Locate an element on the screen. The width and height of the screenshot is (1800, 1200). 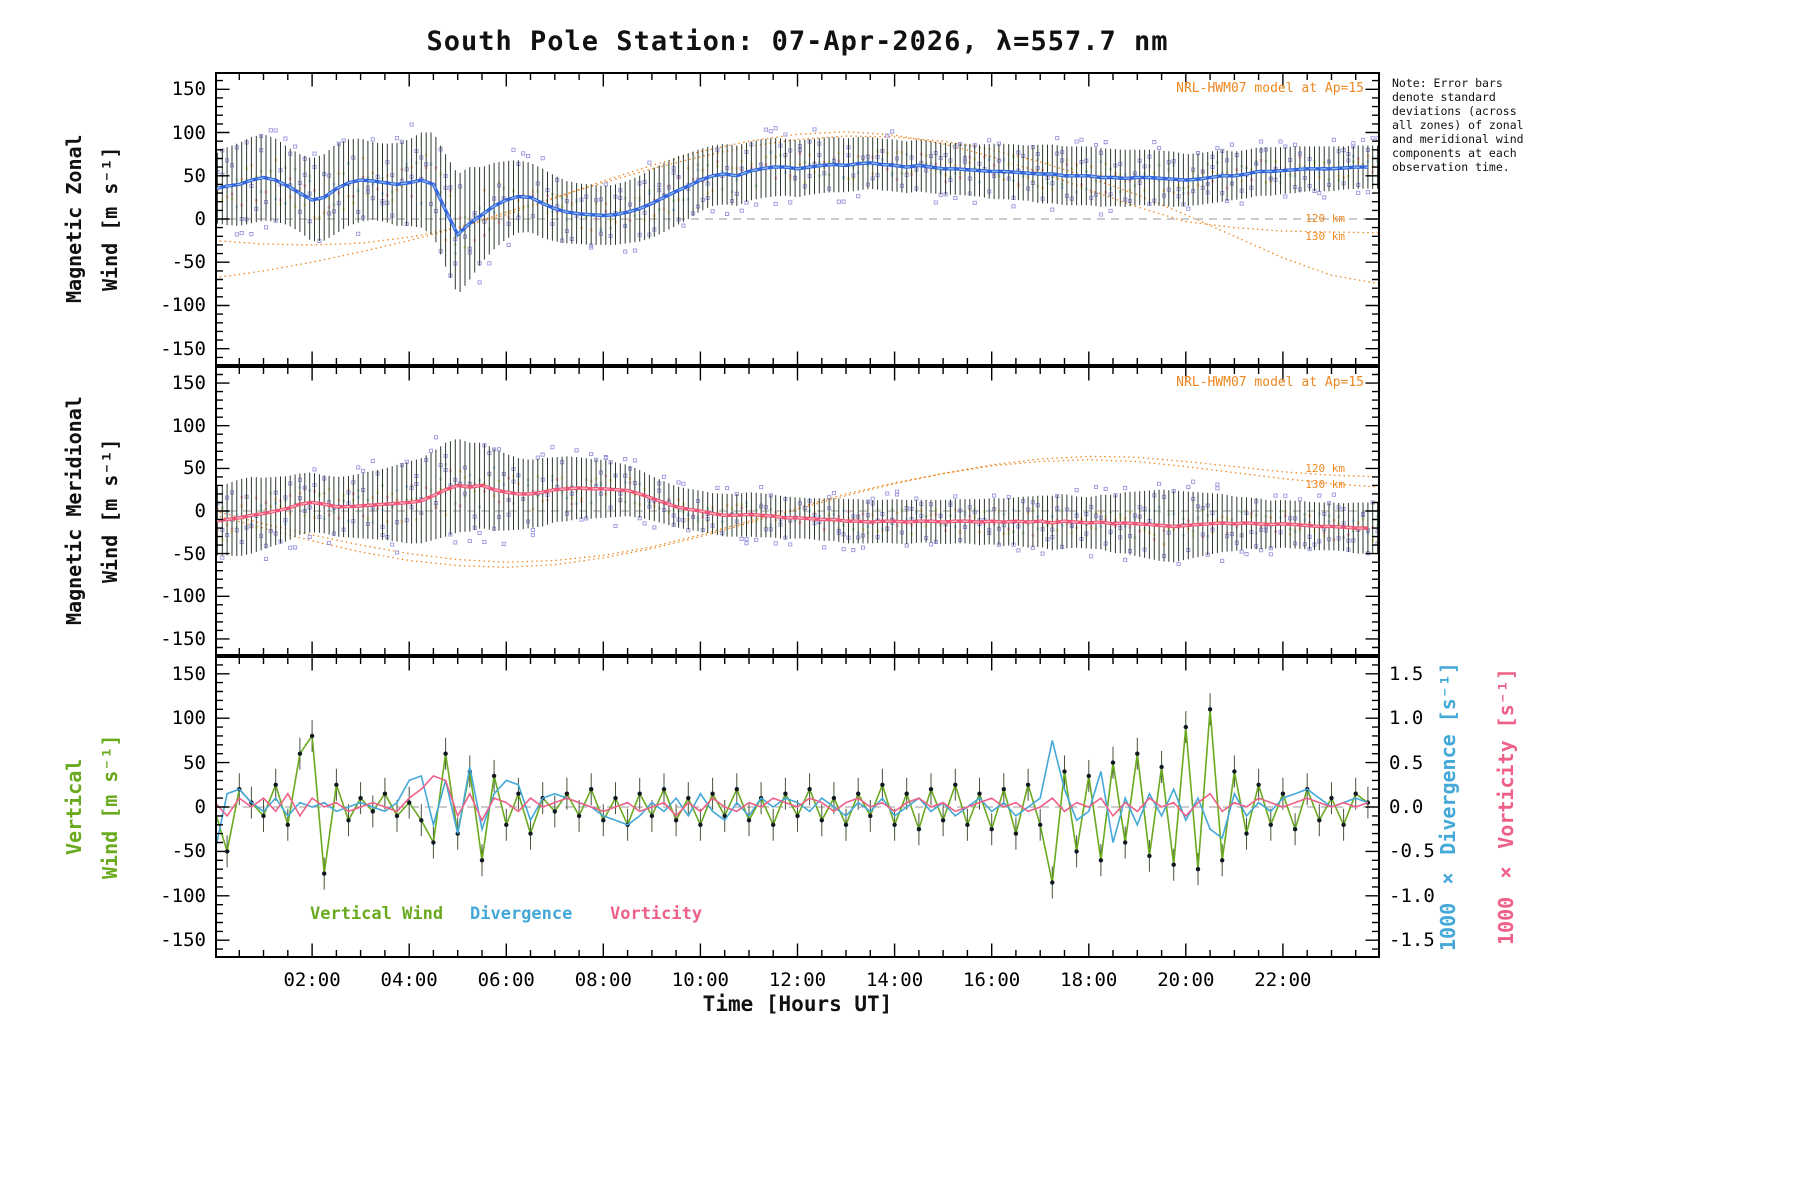
right-y-tick-label: -1.0 is located at coordinates (1412, 895).